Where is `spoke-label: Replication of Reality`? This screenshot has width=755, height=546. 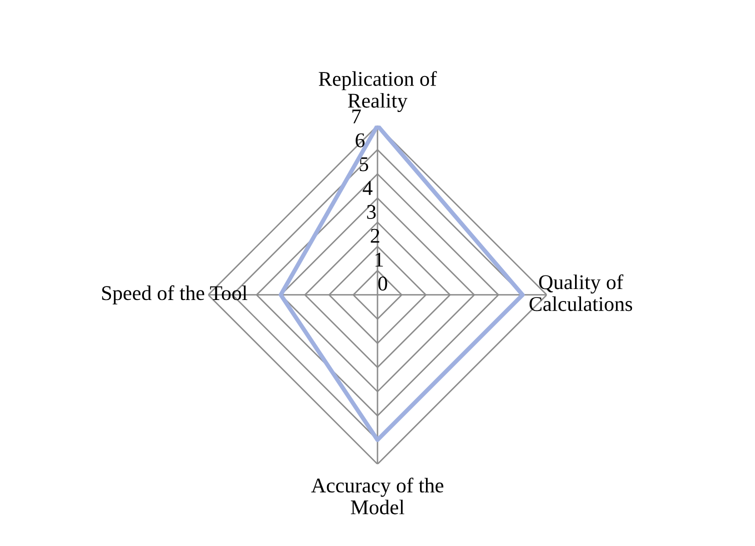
spoke-label: Replication of Reality is located at coordinates (377, 91).